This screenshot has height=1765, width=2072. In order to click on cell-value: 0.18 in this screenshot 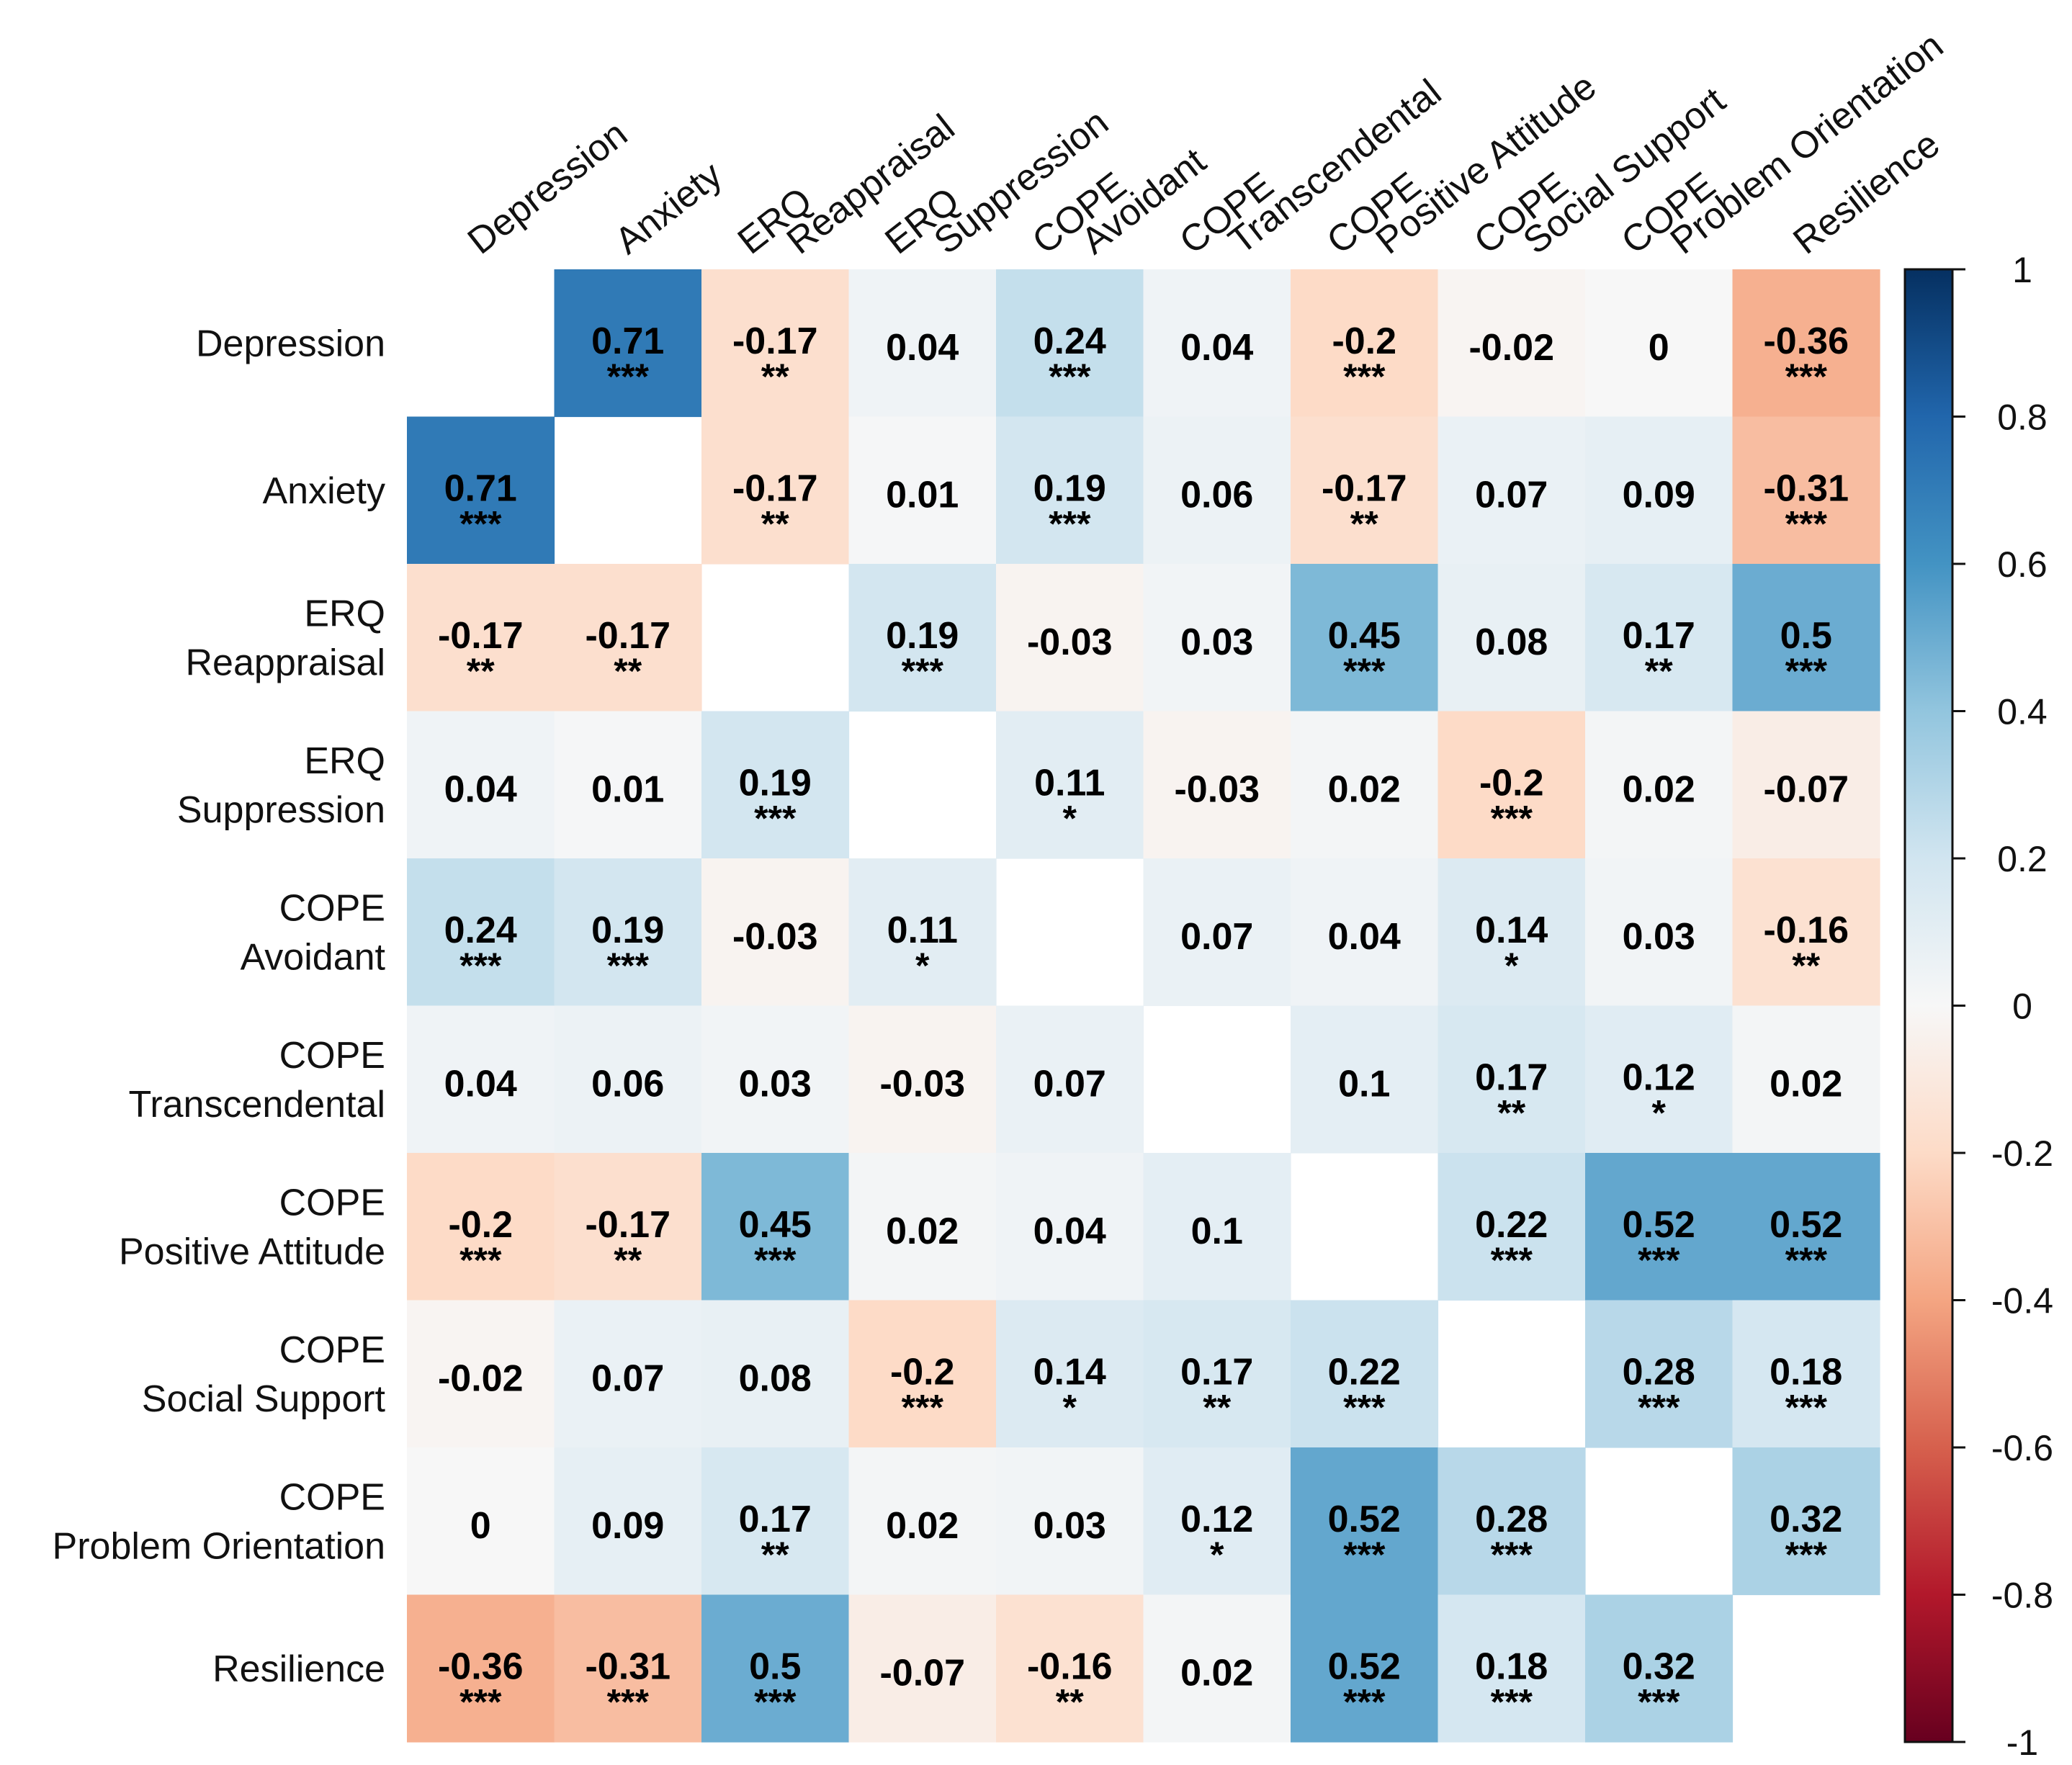, I will do `click(1512, 1667)`.